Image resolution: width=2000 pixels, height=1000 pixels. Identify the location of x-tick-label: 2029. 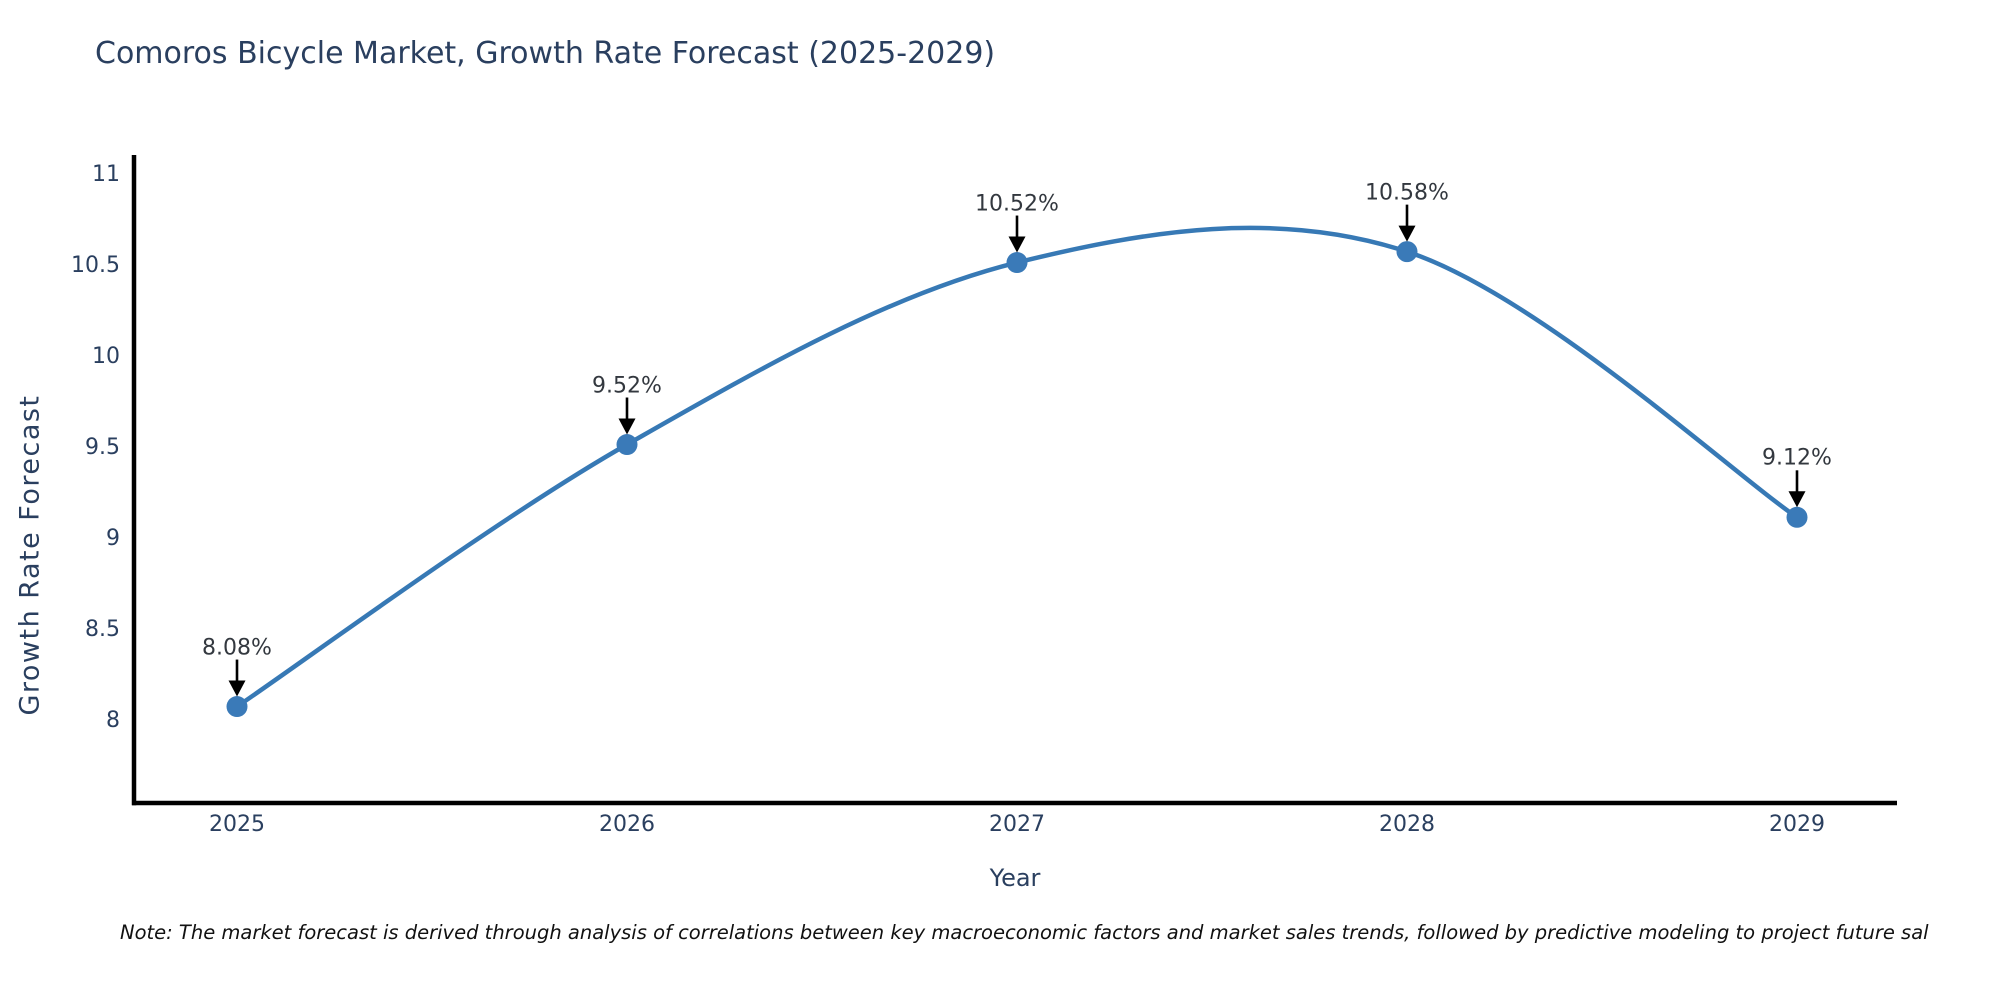
(1797, 824).